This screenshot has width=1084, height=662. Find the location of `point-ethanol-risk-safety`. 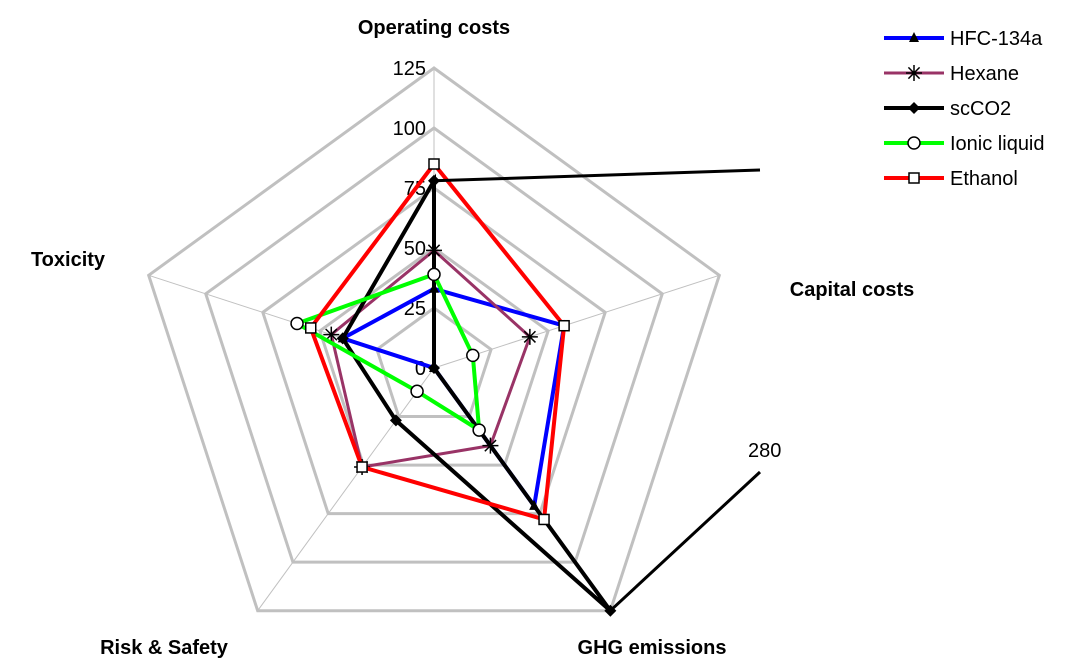

point-ethanol-risk-safety is located at coordinates (362, 467).